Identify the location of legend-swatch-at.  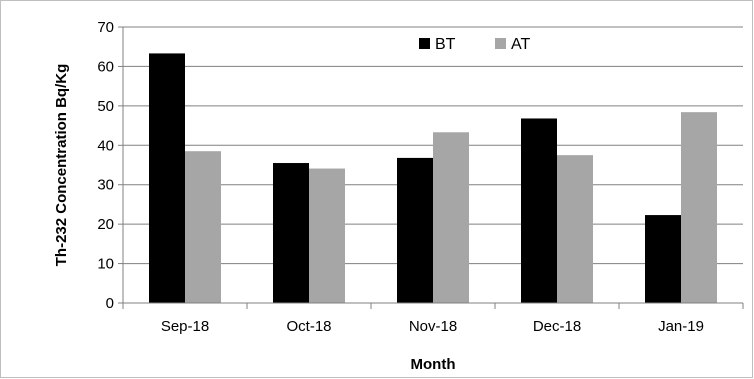
(500, 43).